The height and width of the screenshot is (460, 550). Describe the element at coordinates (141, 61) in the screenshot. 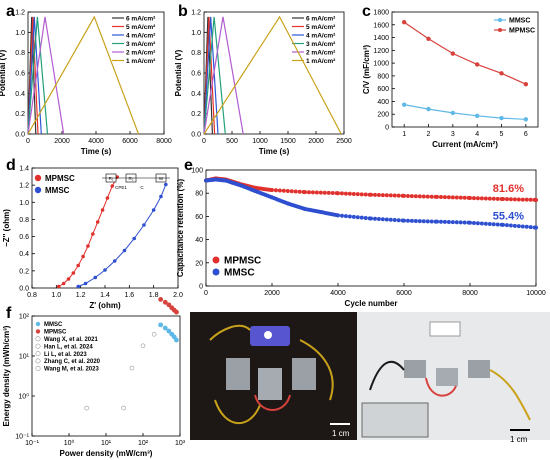

I see `a-legend-label: 1 mA/cm²` at that location.